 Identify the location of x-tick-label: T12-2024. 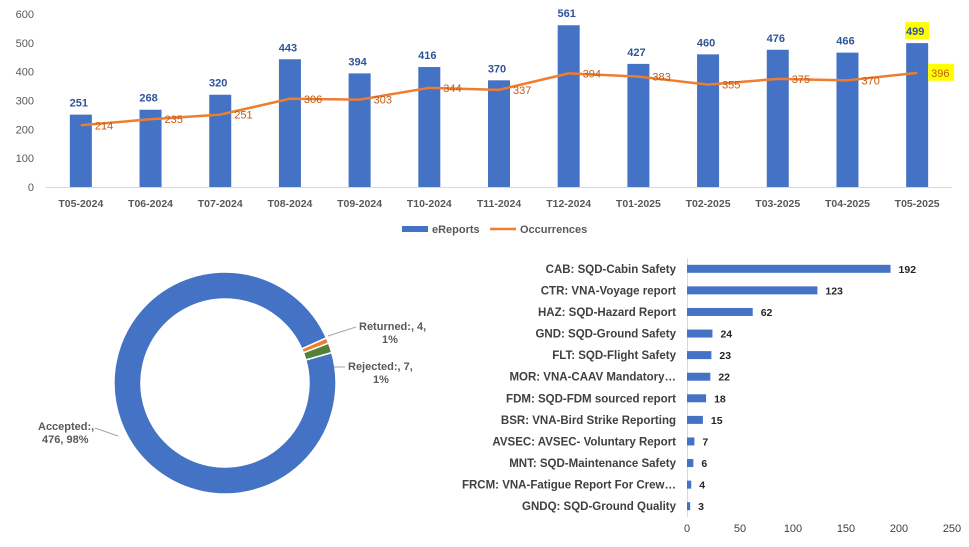
(568, 204).